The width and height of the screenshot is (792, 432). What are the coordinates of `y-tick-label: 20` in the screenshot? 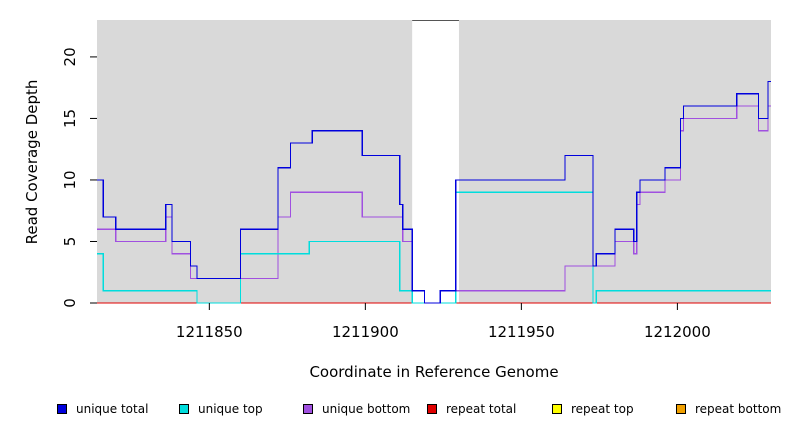 It's located at (70, 56).